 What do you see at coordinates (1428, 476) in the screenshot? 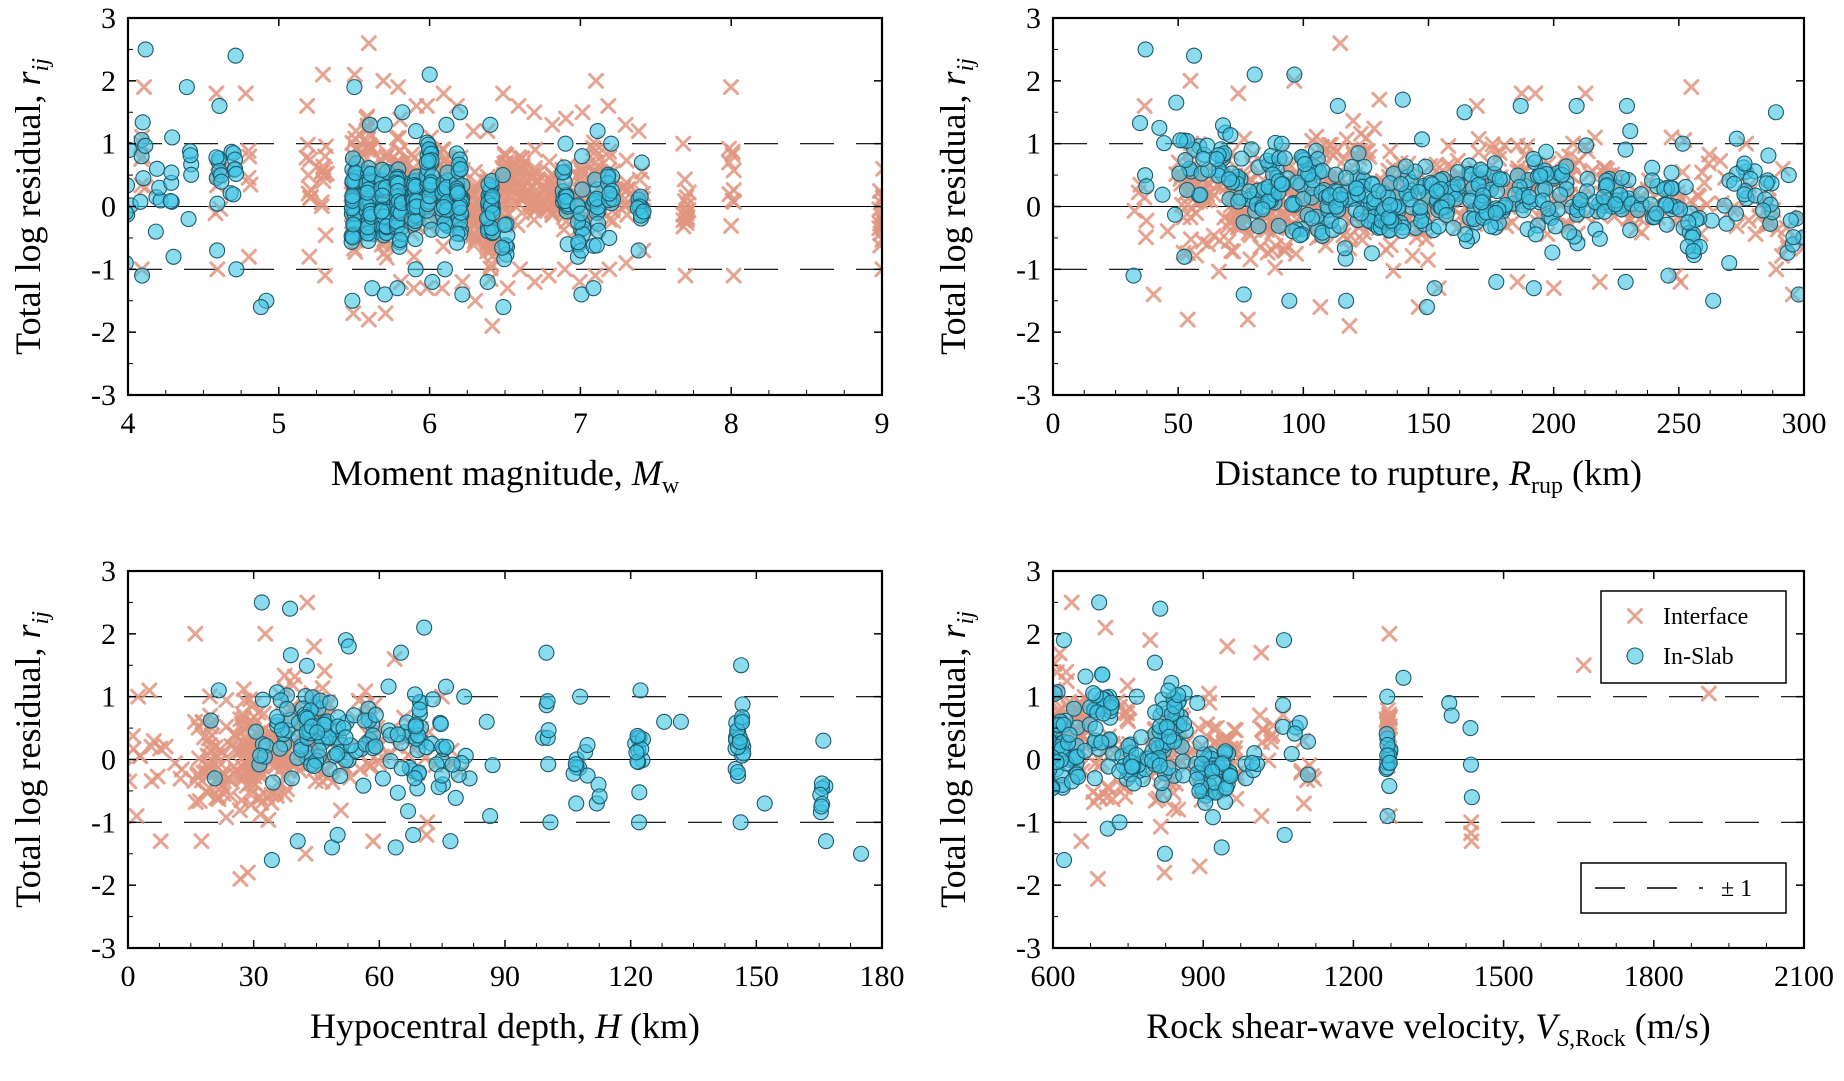
I see `x-axis-label: Distance to rupture, Rrup (km)` at bounding box center [1428, 476].